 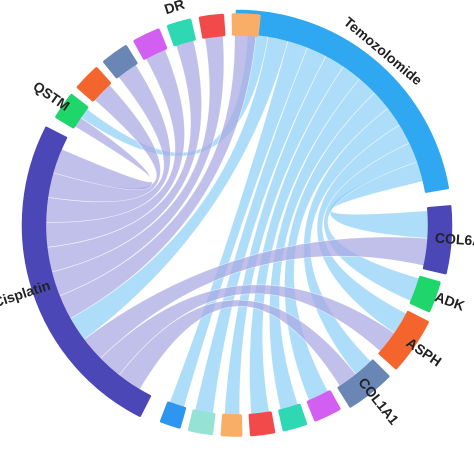 What do you see at coordinates (425, 294) in the screenshot?
I see `node-arc-adk` at bounding box center [425, 294].